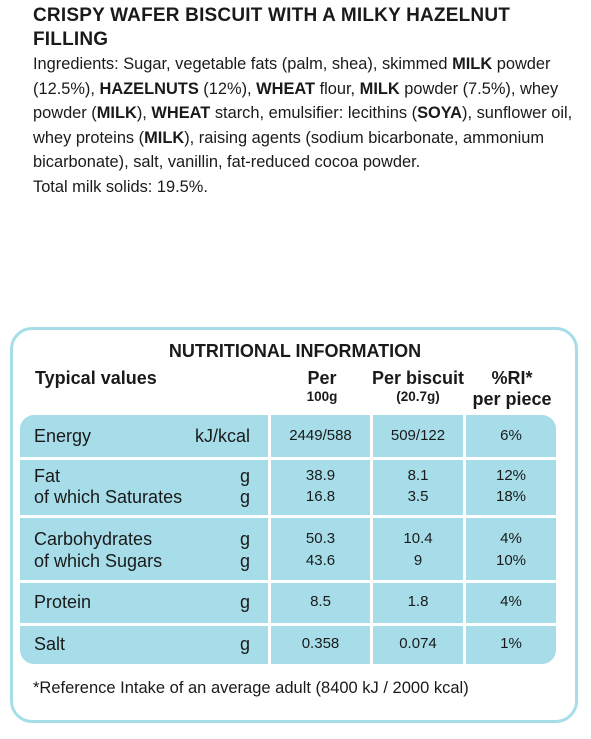 The image size is (591, 739). Describe the element at coordinates (320, 435) in the screenshot. I see `energy-per100: 2449/588` at that location.